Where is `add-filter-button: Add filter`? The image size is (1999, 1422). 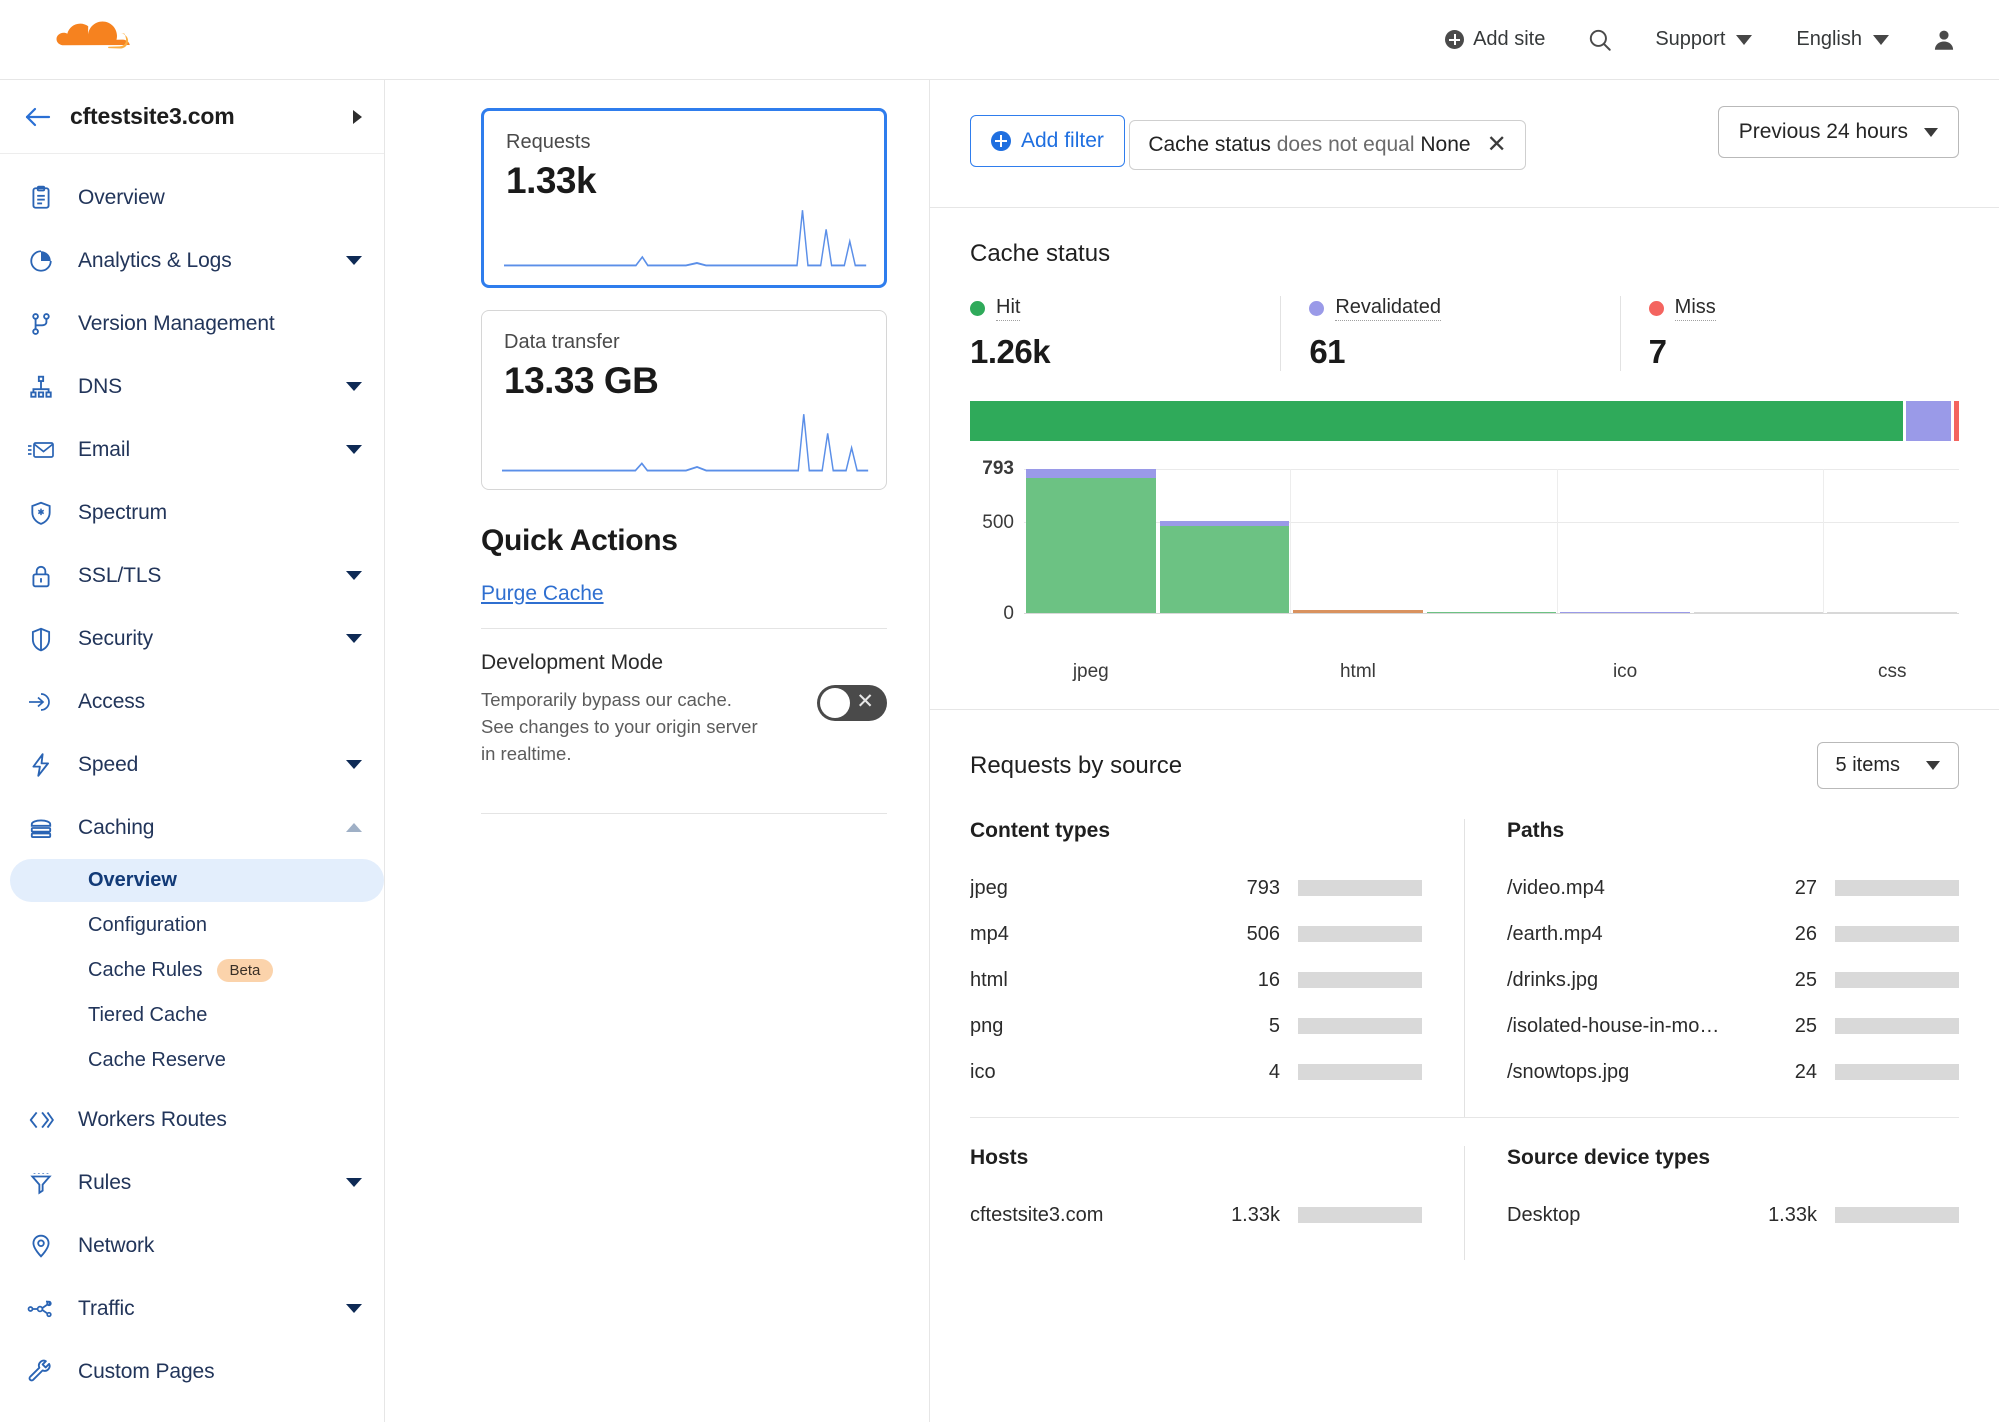 add-filter-button: Add filter is located at coordinates (1047, 141).